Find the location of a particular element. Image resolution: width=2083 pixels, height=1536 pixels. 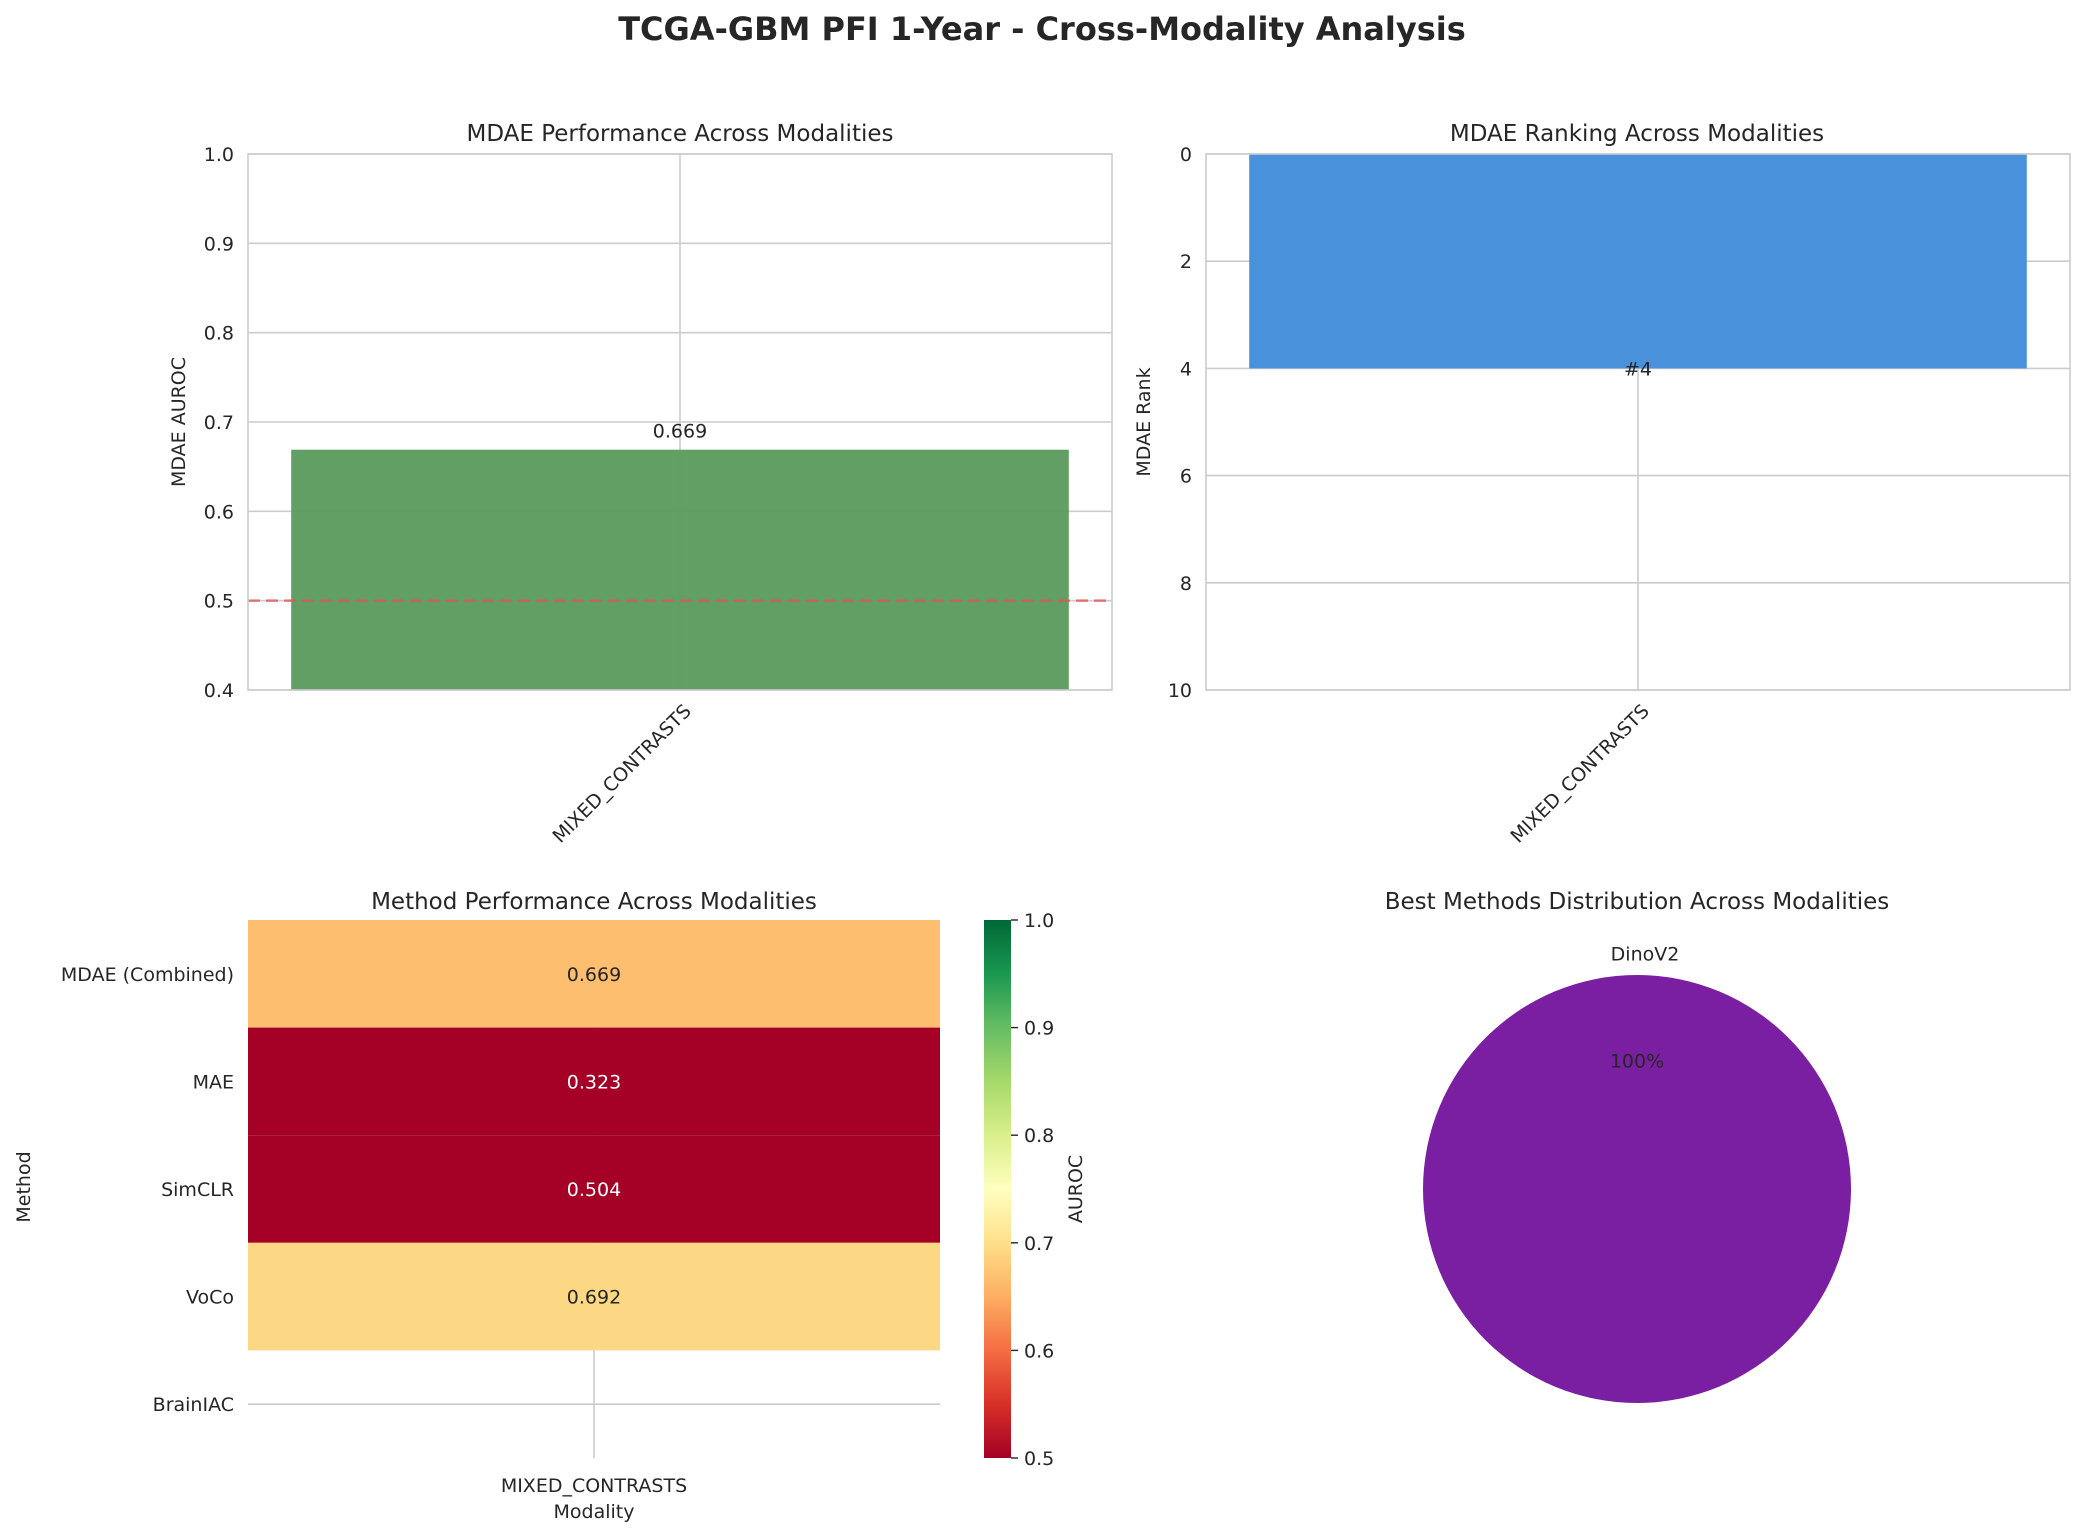

heatmap-cell-simclr is located at coordinates (594, 1189).